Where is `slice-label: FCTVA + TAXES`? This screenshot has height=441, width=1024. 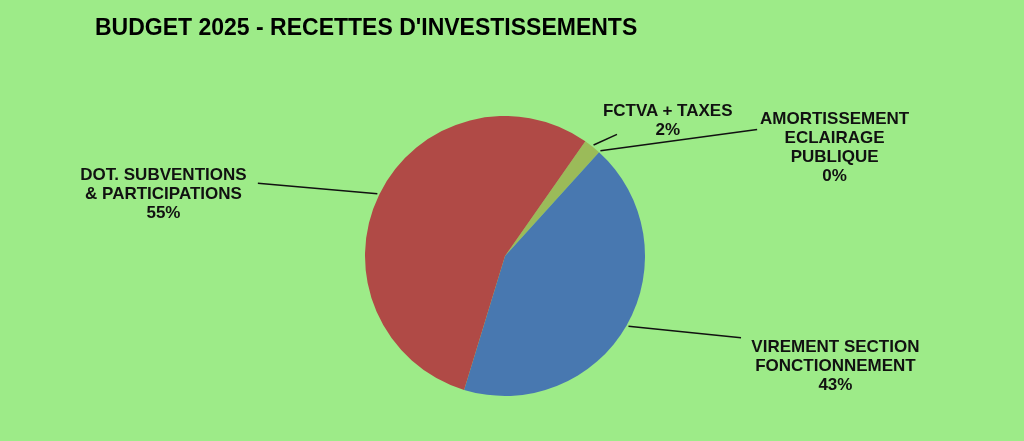
slice-label: FCTVA + TAXES is located at coordinates (667, 111).